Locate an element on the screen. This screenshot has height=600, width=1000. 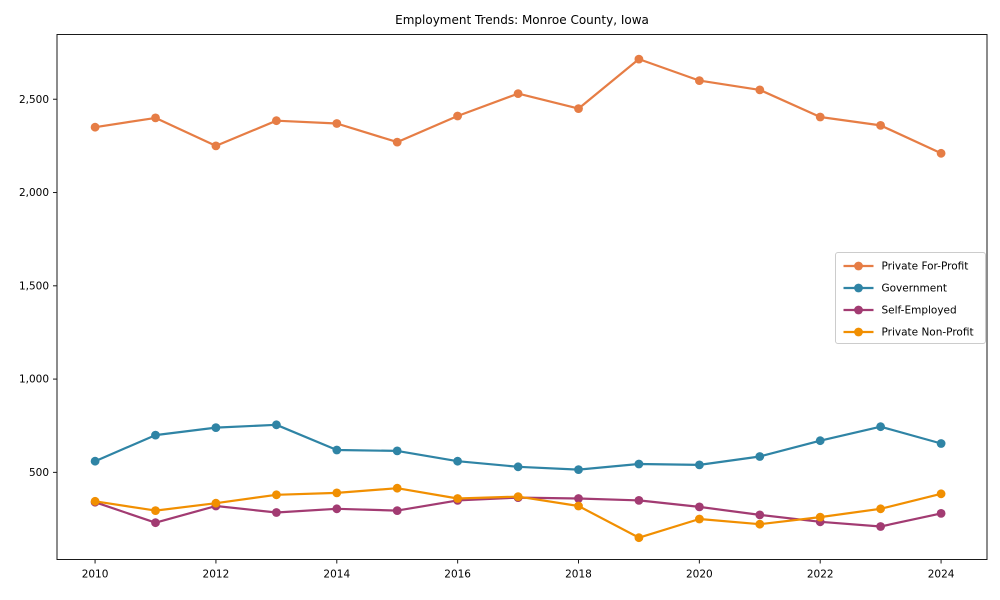
x-tick-label: 2010 is located at coordinates (95, 575).